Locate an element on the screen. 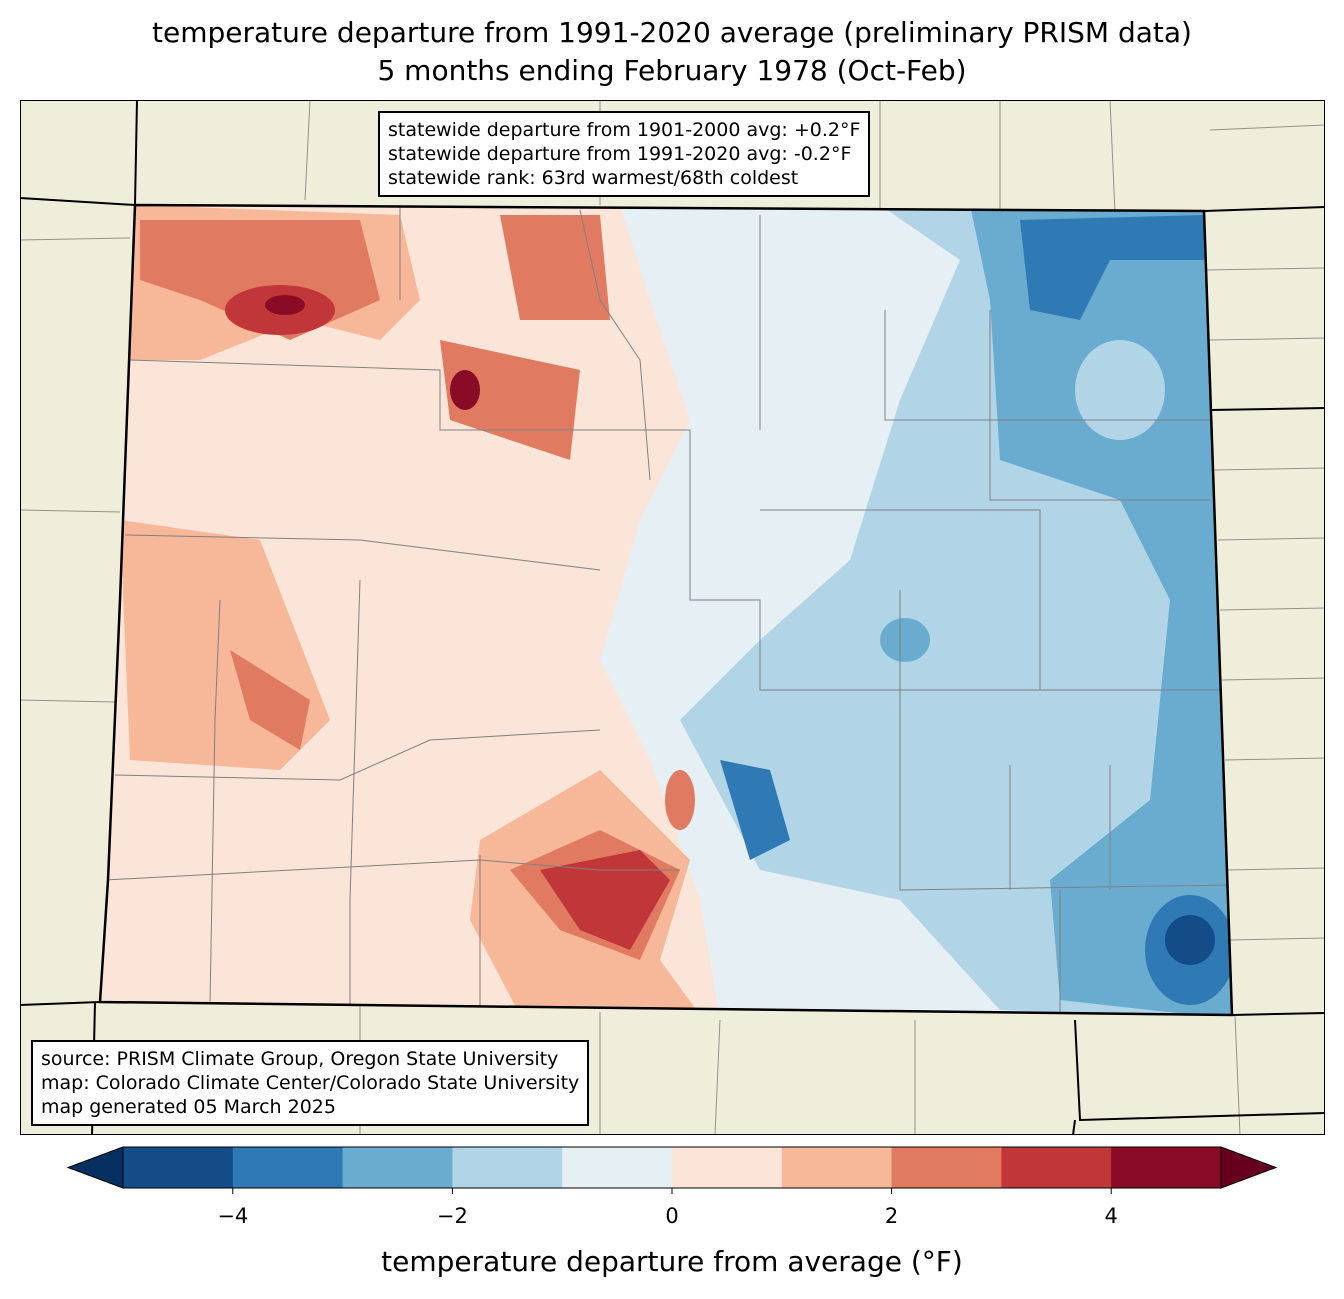  colorbar-tick-label: 2 is located at coordinates (891, 1216).